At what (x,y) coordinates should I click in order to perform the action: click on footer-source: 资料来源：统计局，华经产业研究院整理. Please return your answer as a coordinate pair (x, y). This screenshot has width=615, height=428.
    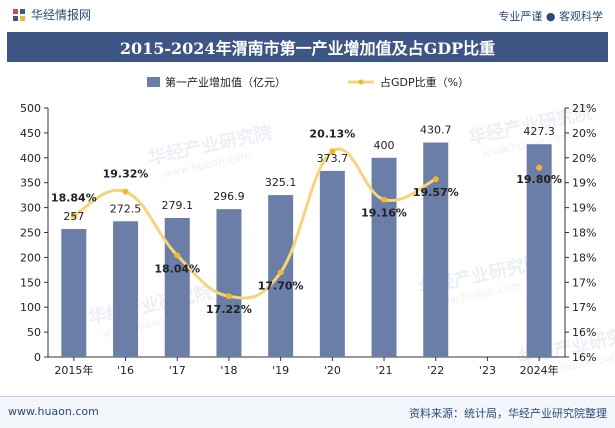
    Looking at the image, I should click on (508, 413).